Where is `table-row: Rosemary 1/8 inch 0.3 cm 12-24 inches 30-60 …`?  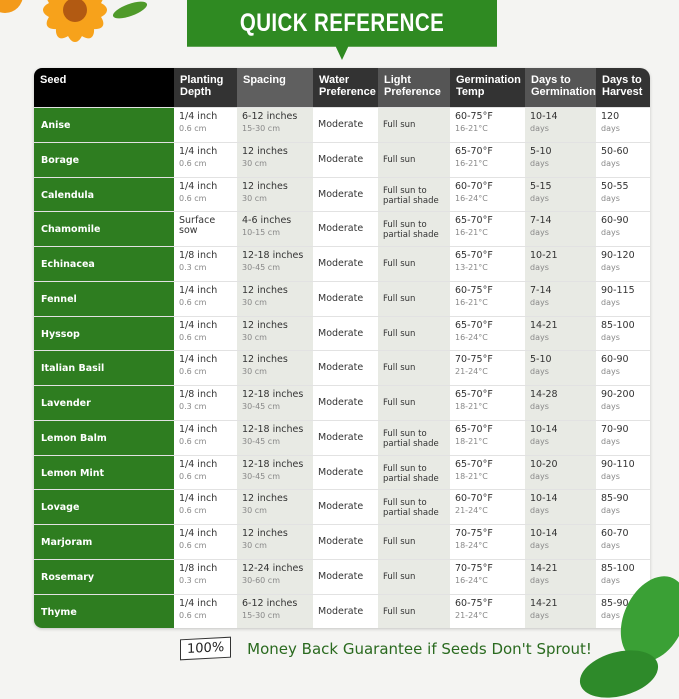 table-row: Rosemary 1/8 inch 0.3 cm 12-24 inches 30-60 … is located at coordinates (342, 576).